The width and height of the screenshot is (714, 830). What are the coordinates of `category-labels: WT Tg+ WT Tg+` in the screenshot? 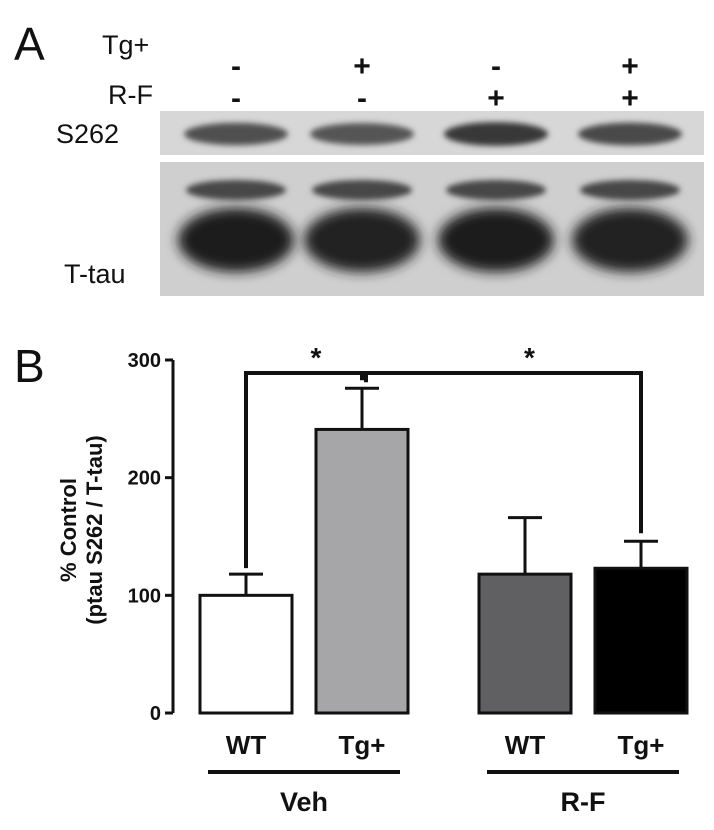 It's located at (445, 745).